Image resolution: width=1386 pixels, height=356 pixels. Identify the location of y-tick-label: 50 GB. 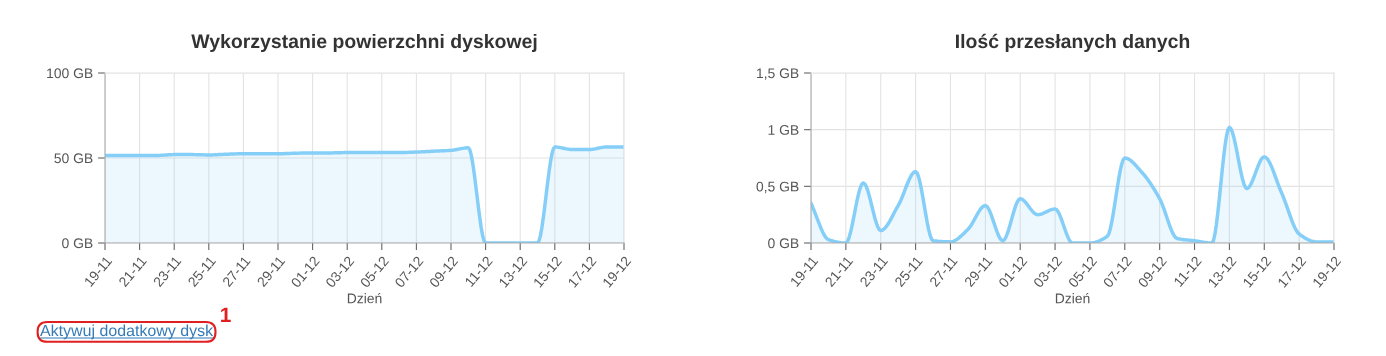
(73, 158).